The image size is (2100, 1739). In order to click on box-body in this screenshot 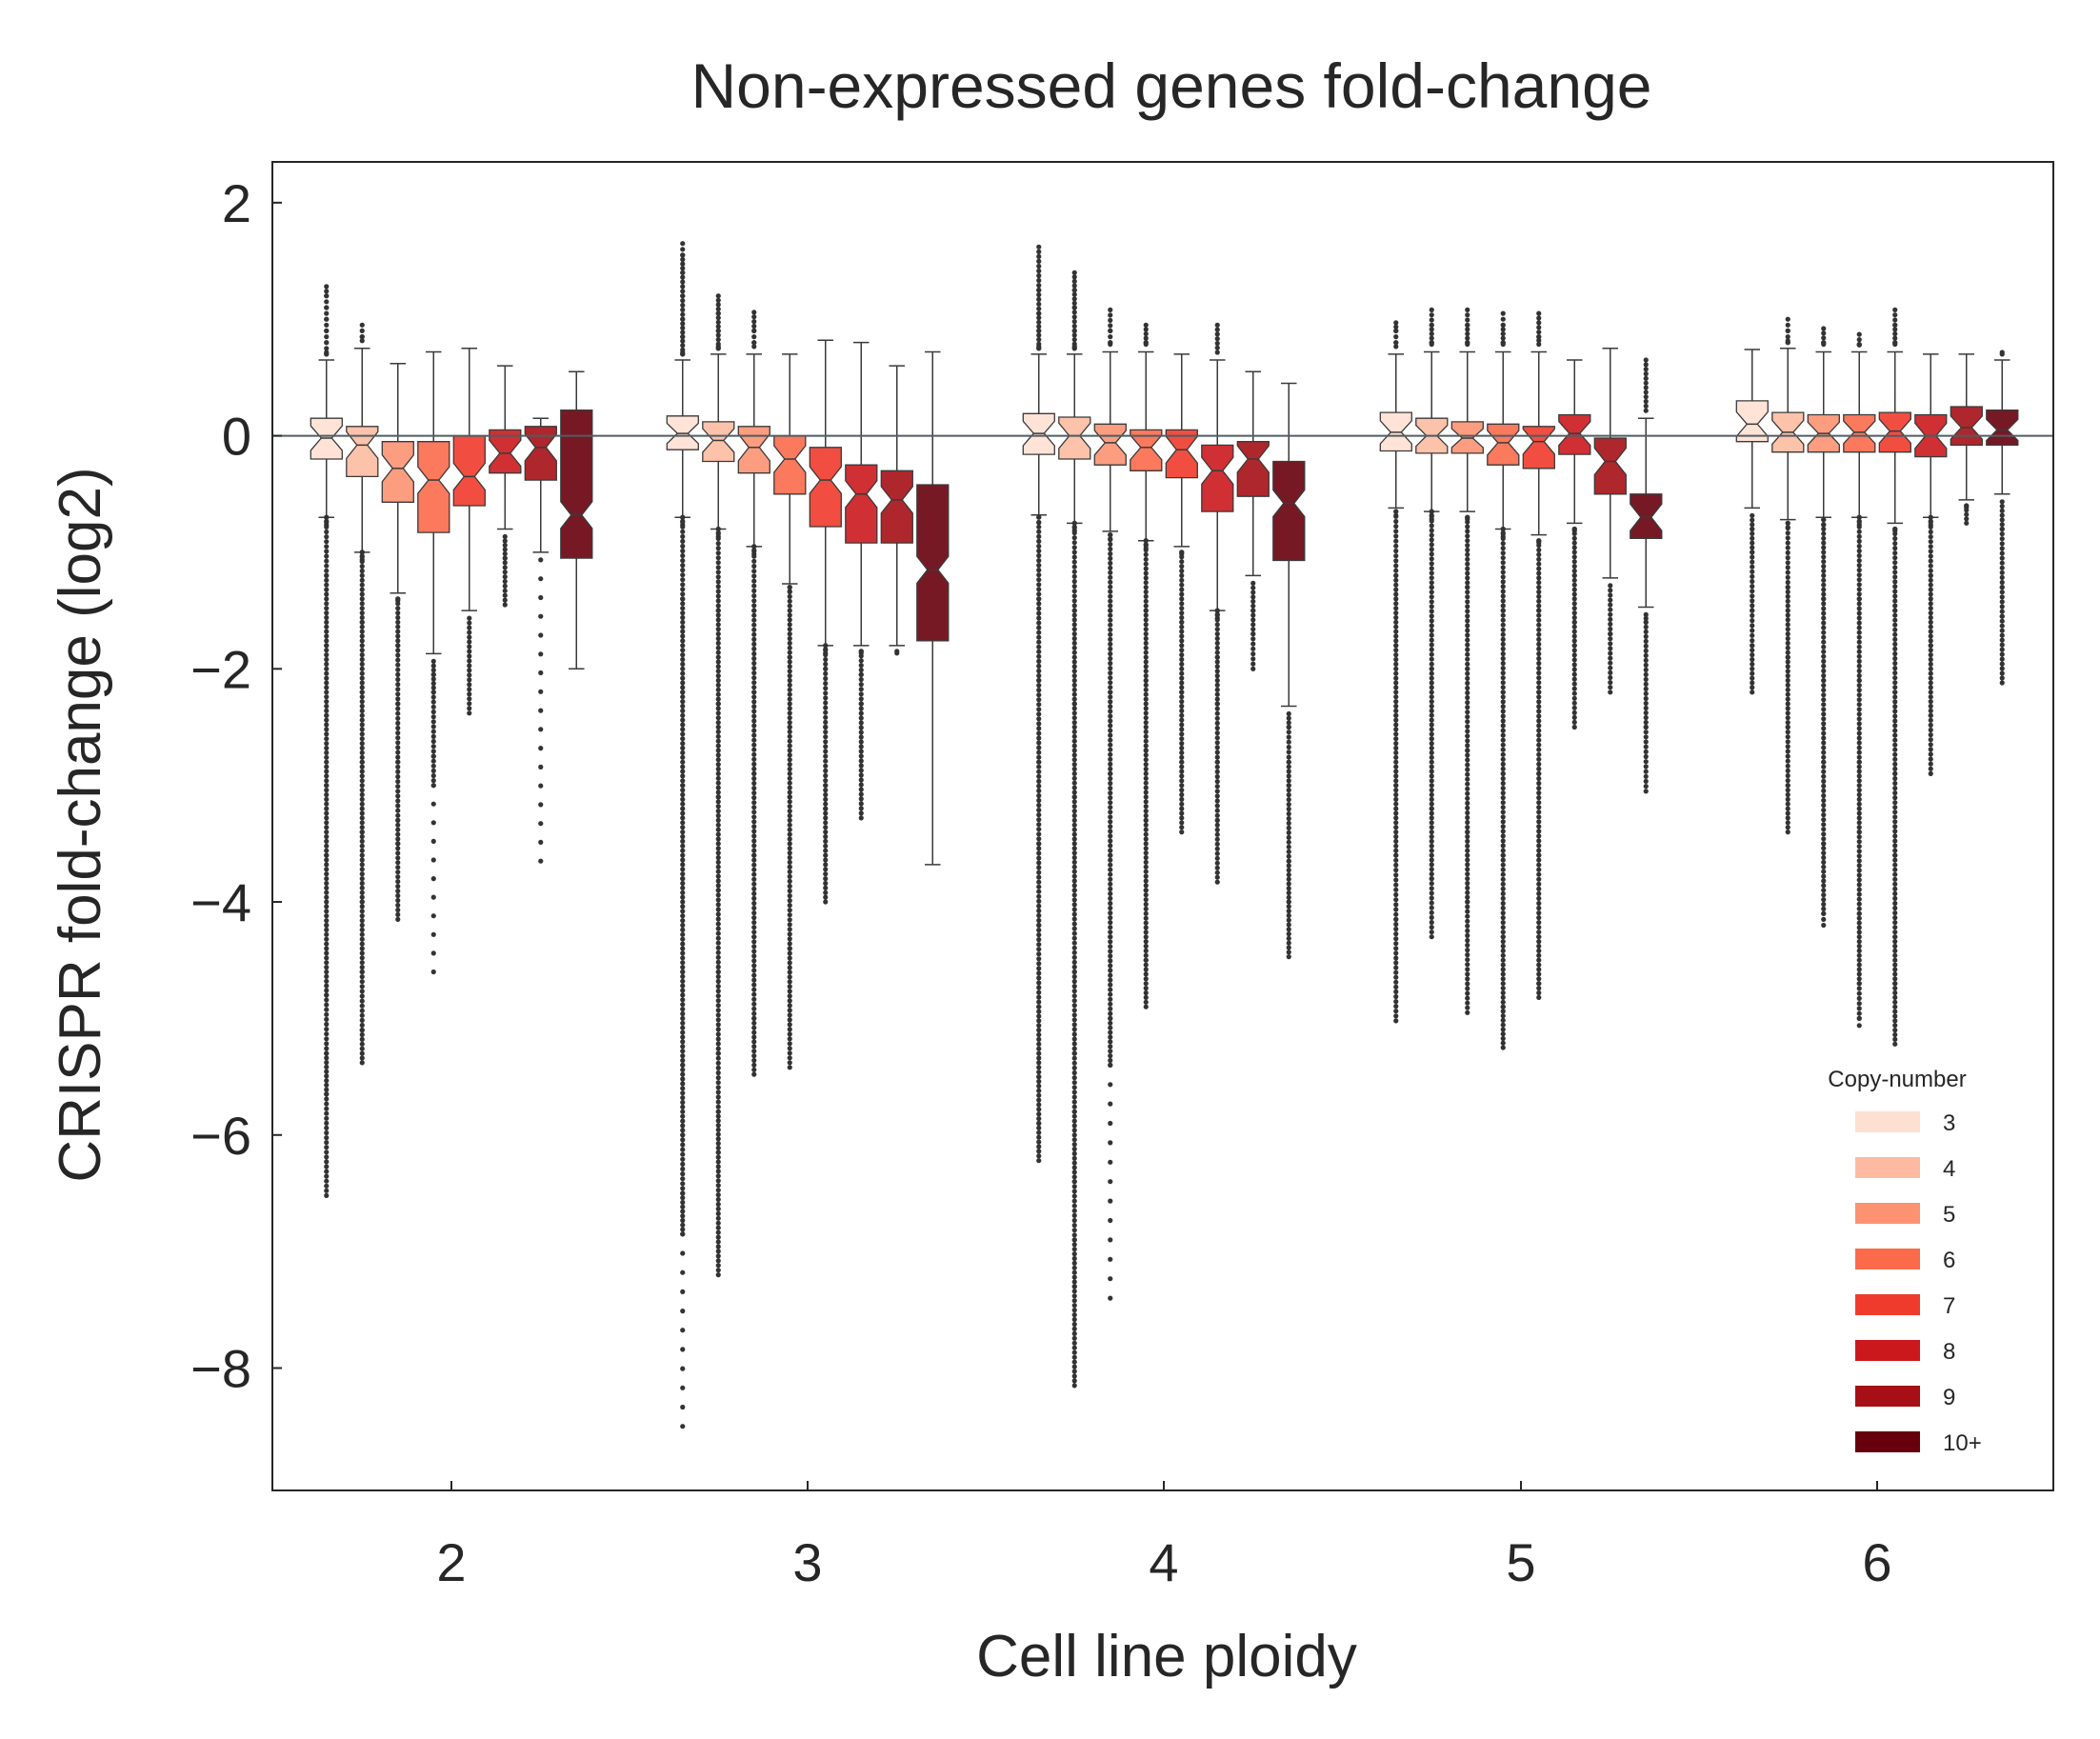, I will do `click(1289, 511)`.